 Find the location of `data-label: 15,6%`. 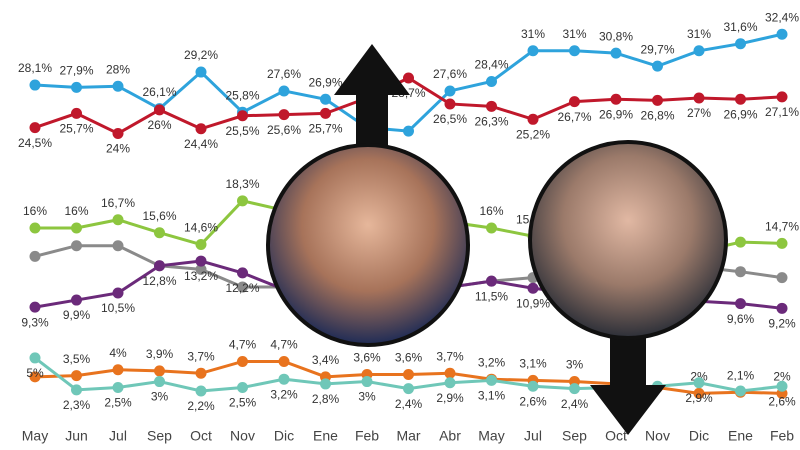

data-label: 15,6% is located at coordinates (159, 216).